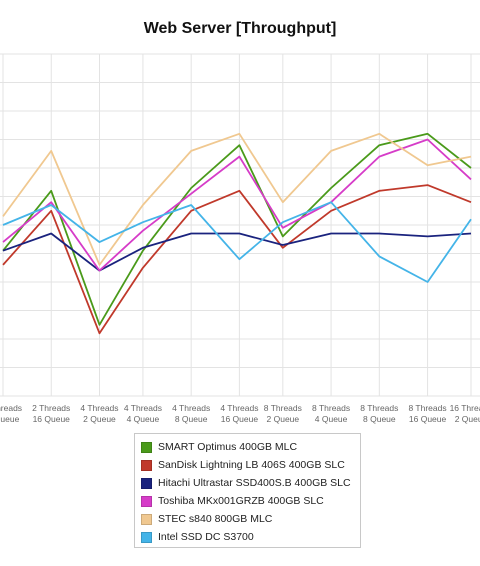 The image size is (480, 566). I want to click on chart-title: Web Server [Throughput], so click(240, 28).